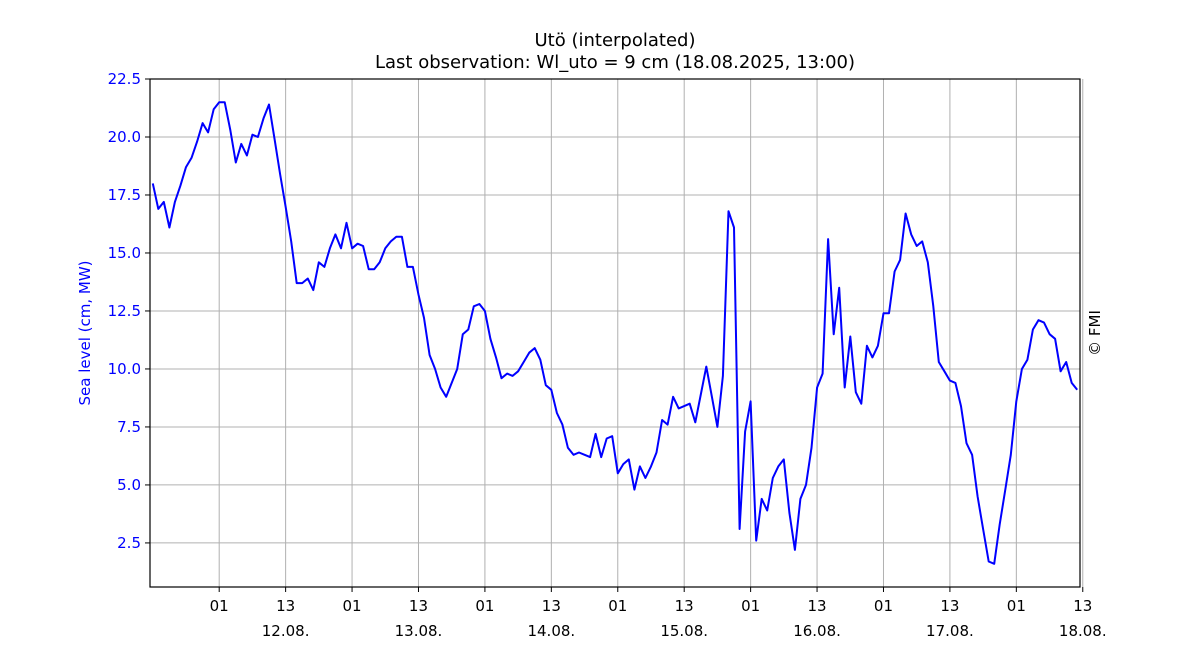 The width and height of the screenshot is (1200, 660). What do you see at coordinates (124, 311) in the screenshot?
I see `y-tick-label: 12.5` at bounding box center [124, 311].